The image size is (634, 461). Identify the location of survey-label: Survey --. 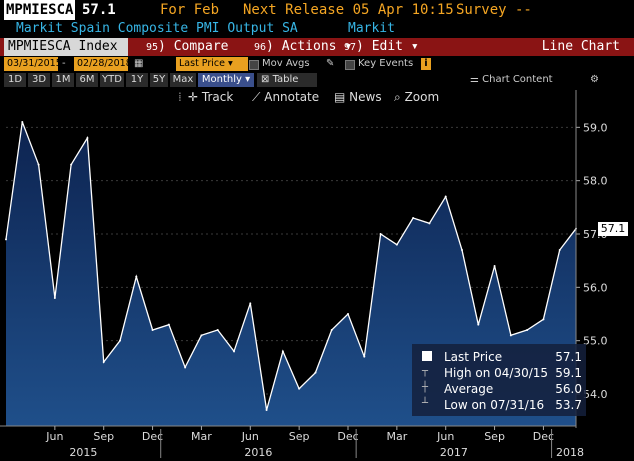
(494, 10).